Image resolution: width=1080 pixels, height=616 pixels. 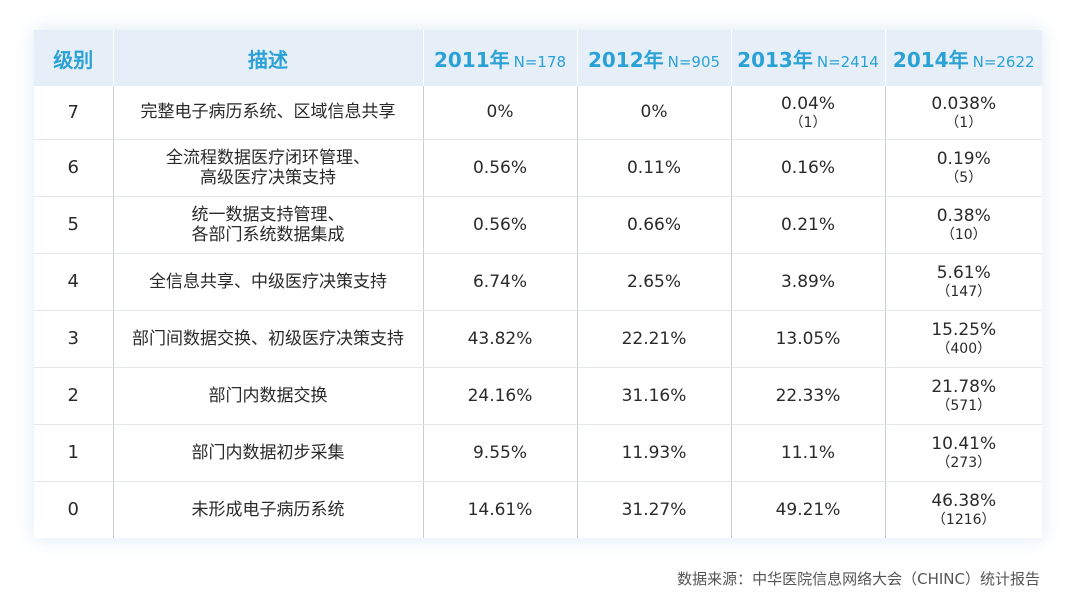 What do you see at coordinates (500, 58) in the screenshot?
I see `header-2011: 2011年 N=178` at bounding box center [500, 58].